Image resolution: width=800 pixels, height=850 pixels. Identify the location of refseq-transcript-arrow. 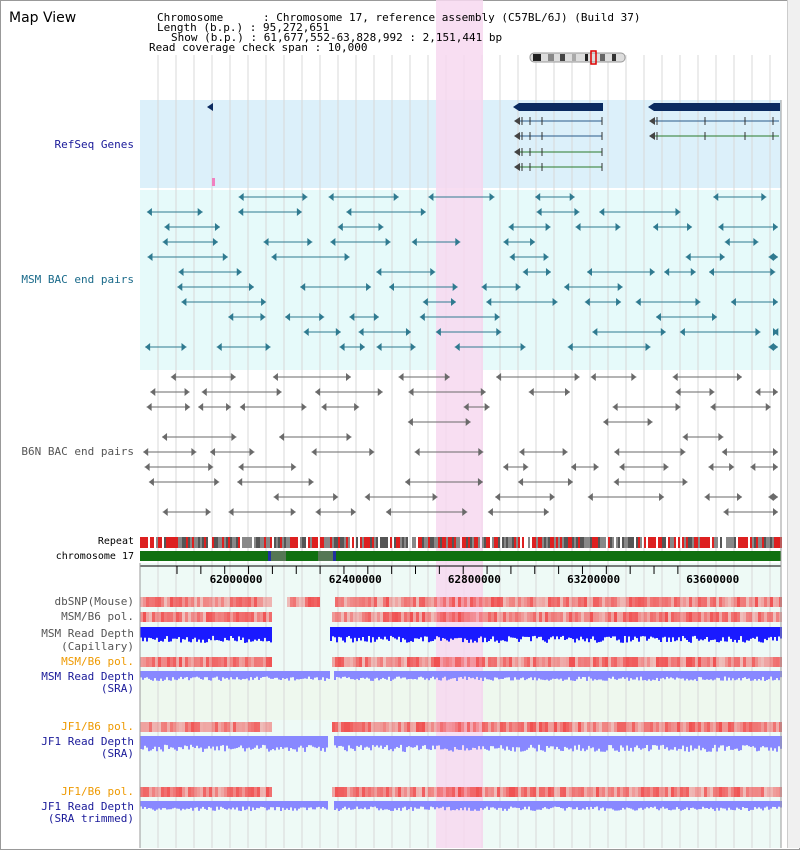
(517, 167).